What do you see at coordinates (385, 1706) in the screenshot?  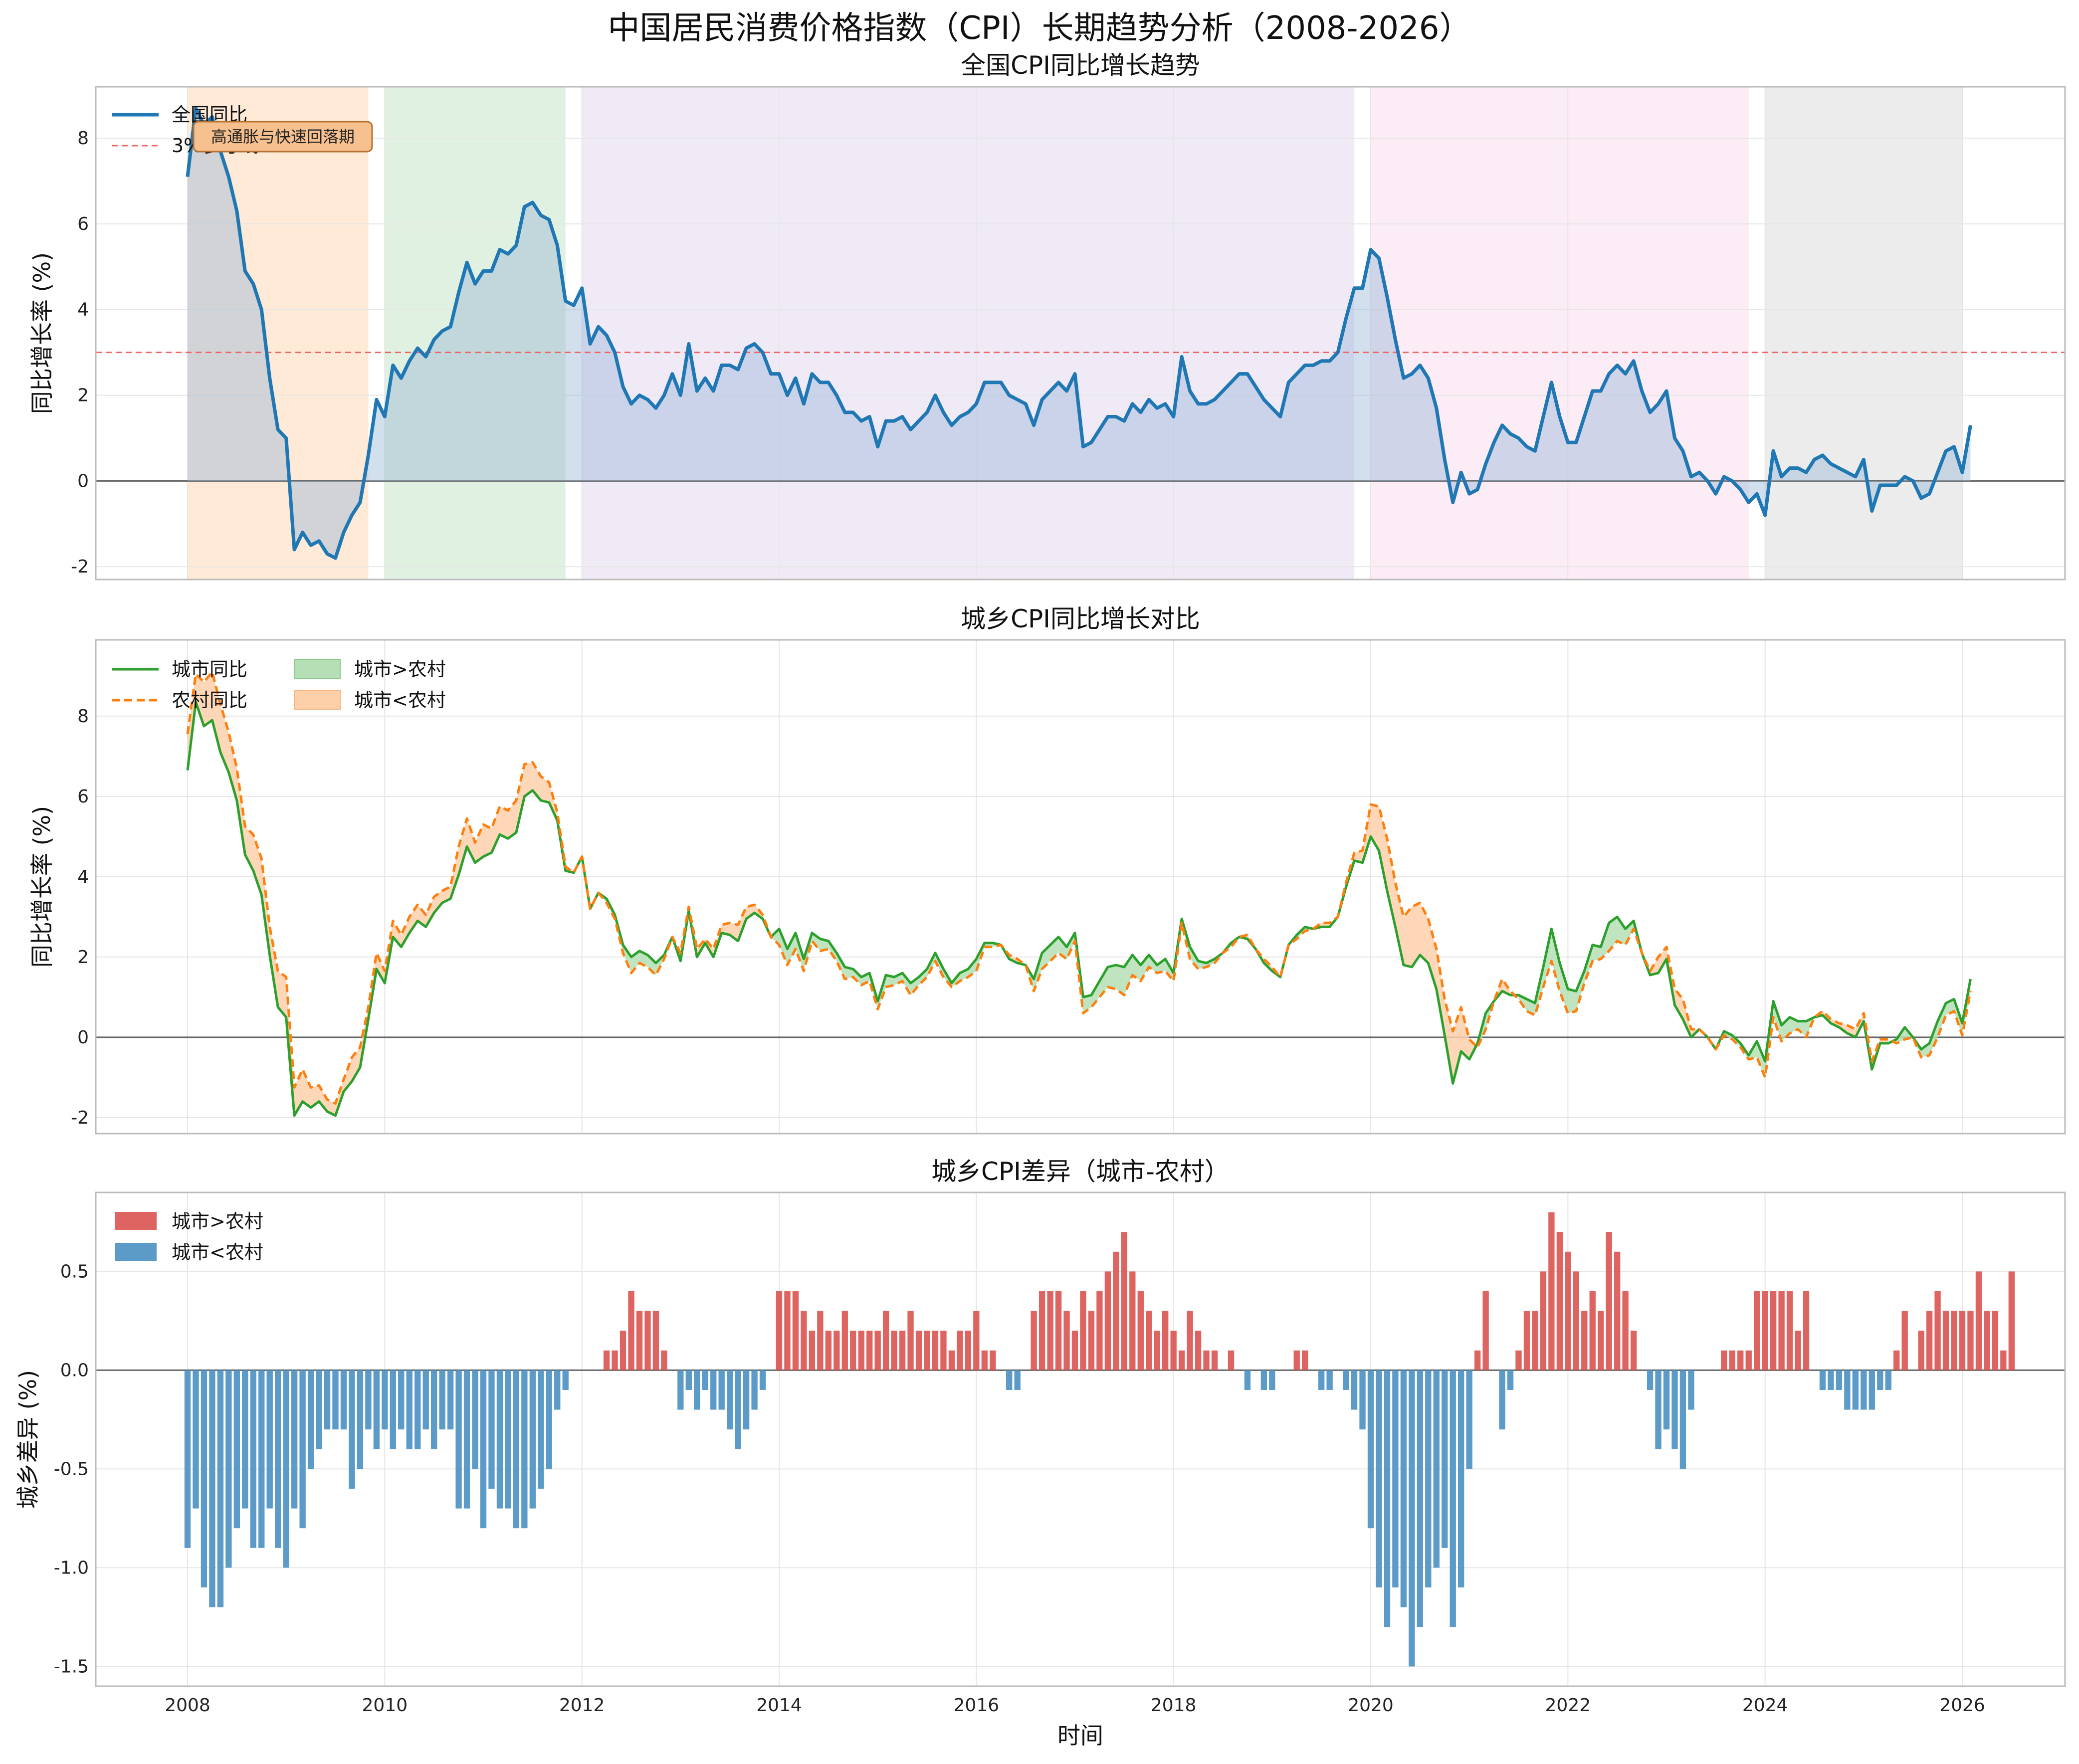 I see `x-tick-label: 2010` at bounding box center [385, 1706].